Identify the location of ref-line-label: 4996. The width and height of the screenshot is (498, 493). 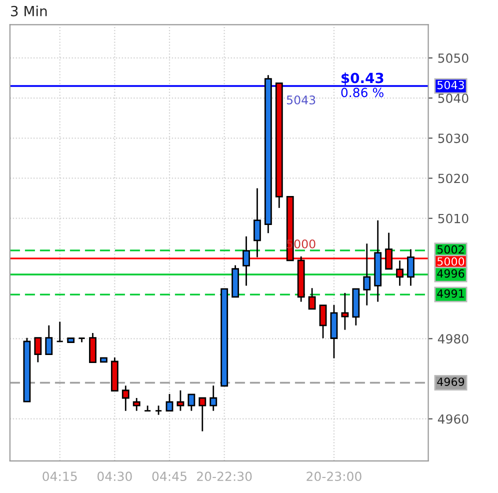
(450, 273).